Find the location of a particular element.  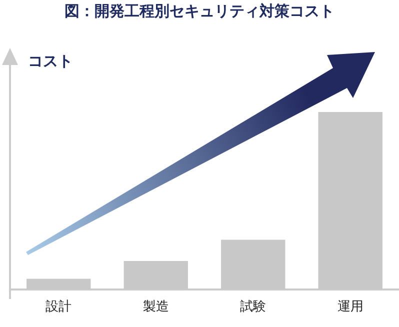

x-tick-label: 試験 is located at coordinates (253, 307).